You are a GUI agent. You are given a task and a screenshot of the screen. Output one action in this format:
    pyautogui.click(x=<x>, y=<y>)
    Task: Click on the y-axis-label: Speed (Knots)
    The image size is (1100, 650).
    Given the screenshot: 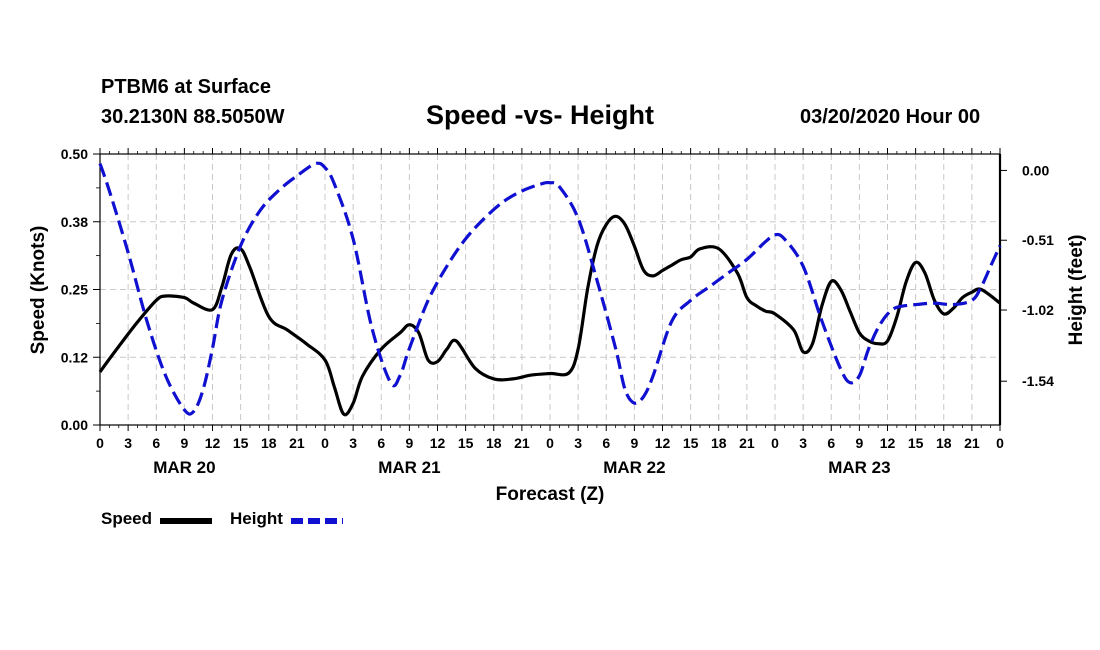 What is the action you would take?
    pyautogui.click(x=38, y=290)
    